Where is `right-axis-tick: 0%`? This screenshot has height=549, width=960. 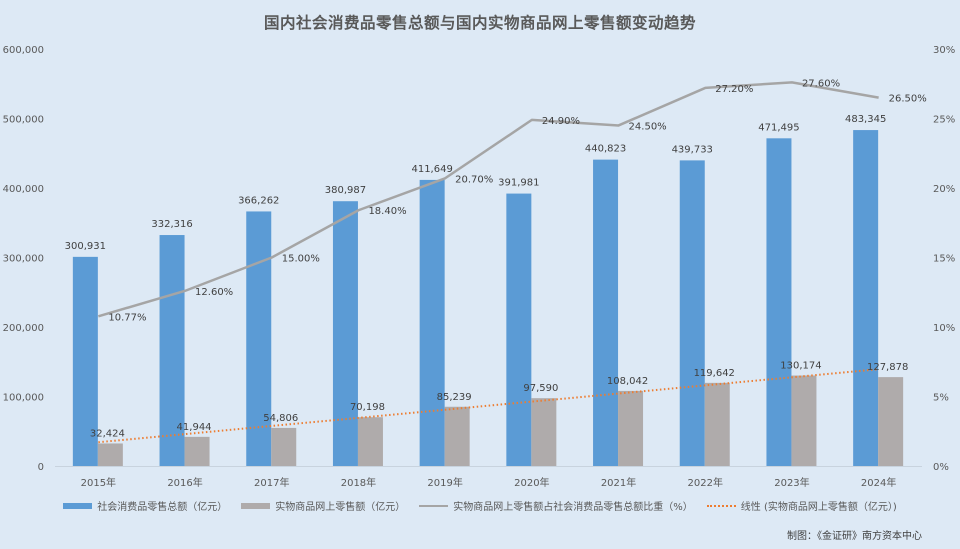
right-axis-tick: 0% is located at coordinates (941, 467).